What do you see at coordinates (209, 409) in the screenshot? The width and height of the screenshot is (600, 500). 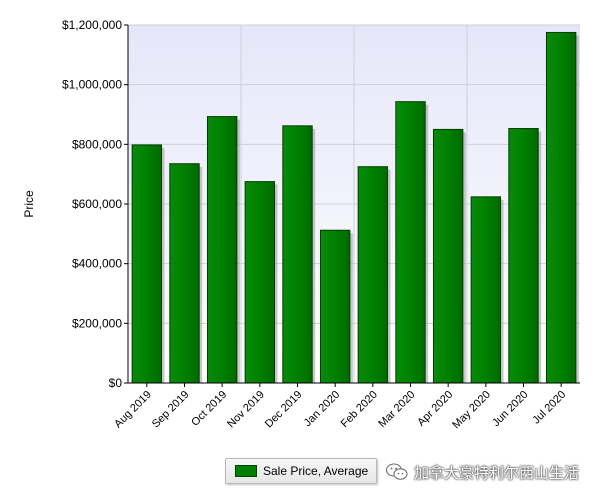 I see `x-tick-label: Oct 2019` at bounding box center [209, 409].